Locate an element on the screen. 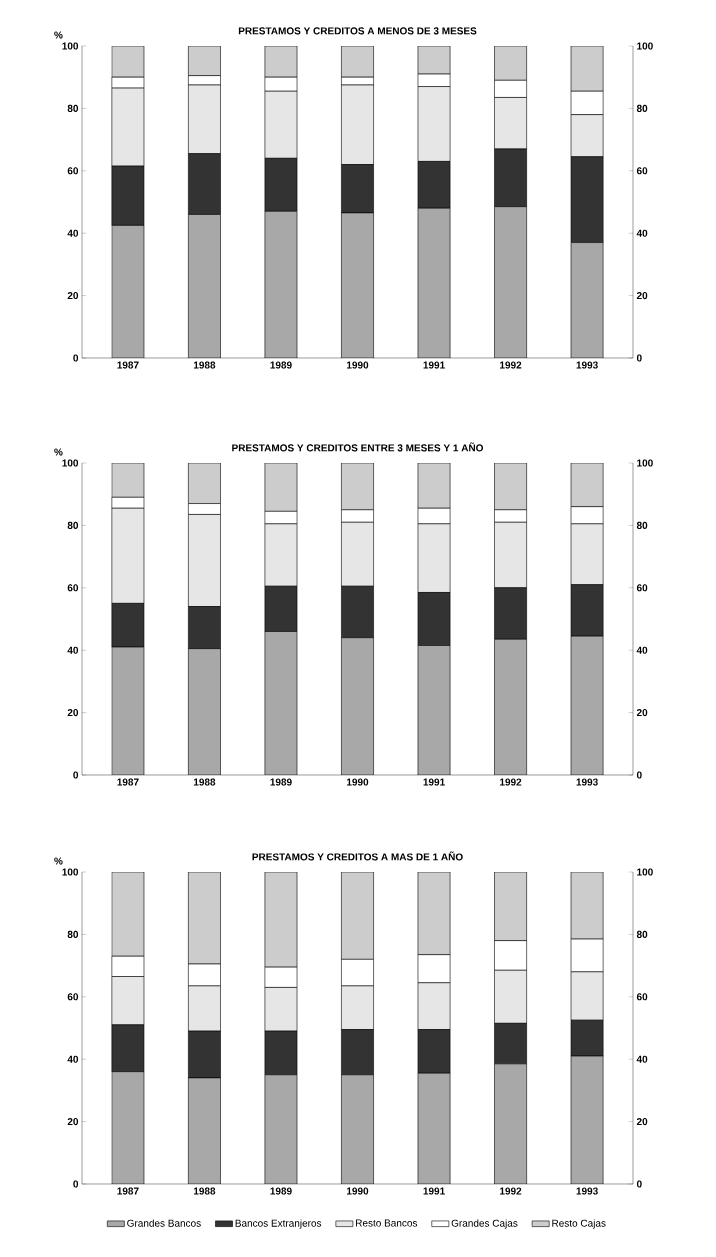 This screenshot has height=1257, width=716. legend-label: Grandes Bancos is located at coordinates (164, 1223).